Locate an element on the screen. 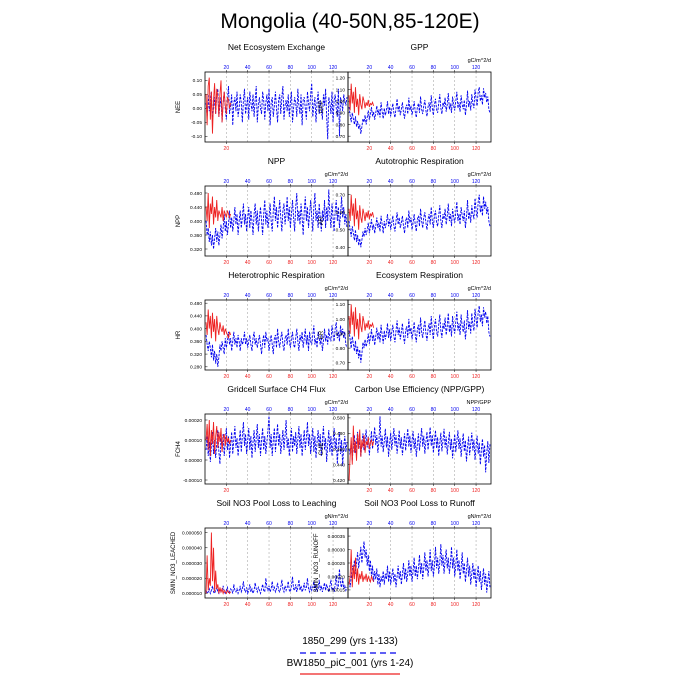 The height and width of the screenshot is (700, 700). y-tick-label: 0.00000 is located at coordinates (194, 461).